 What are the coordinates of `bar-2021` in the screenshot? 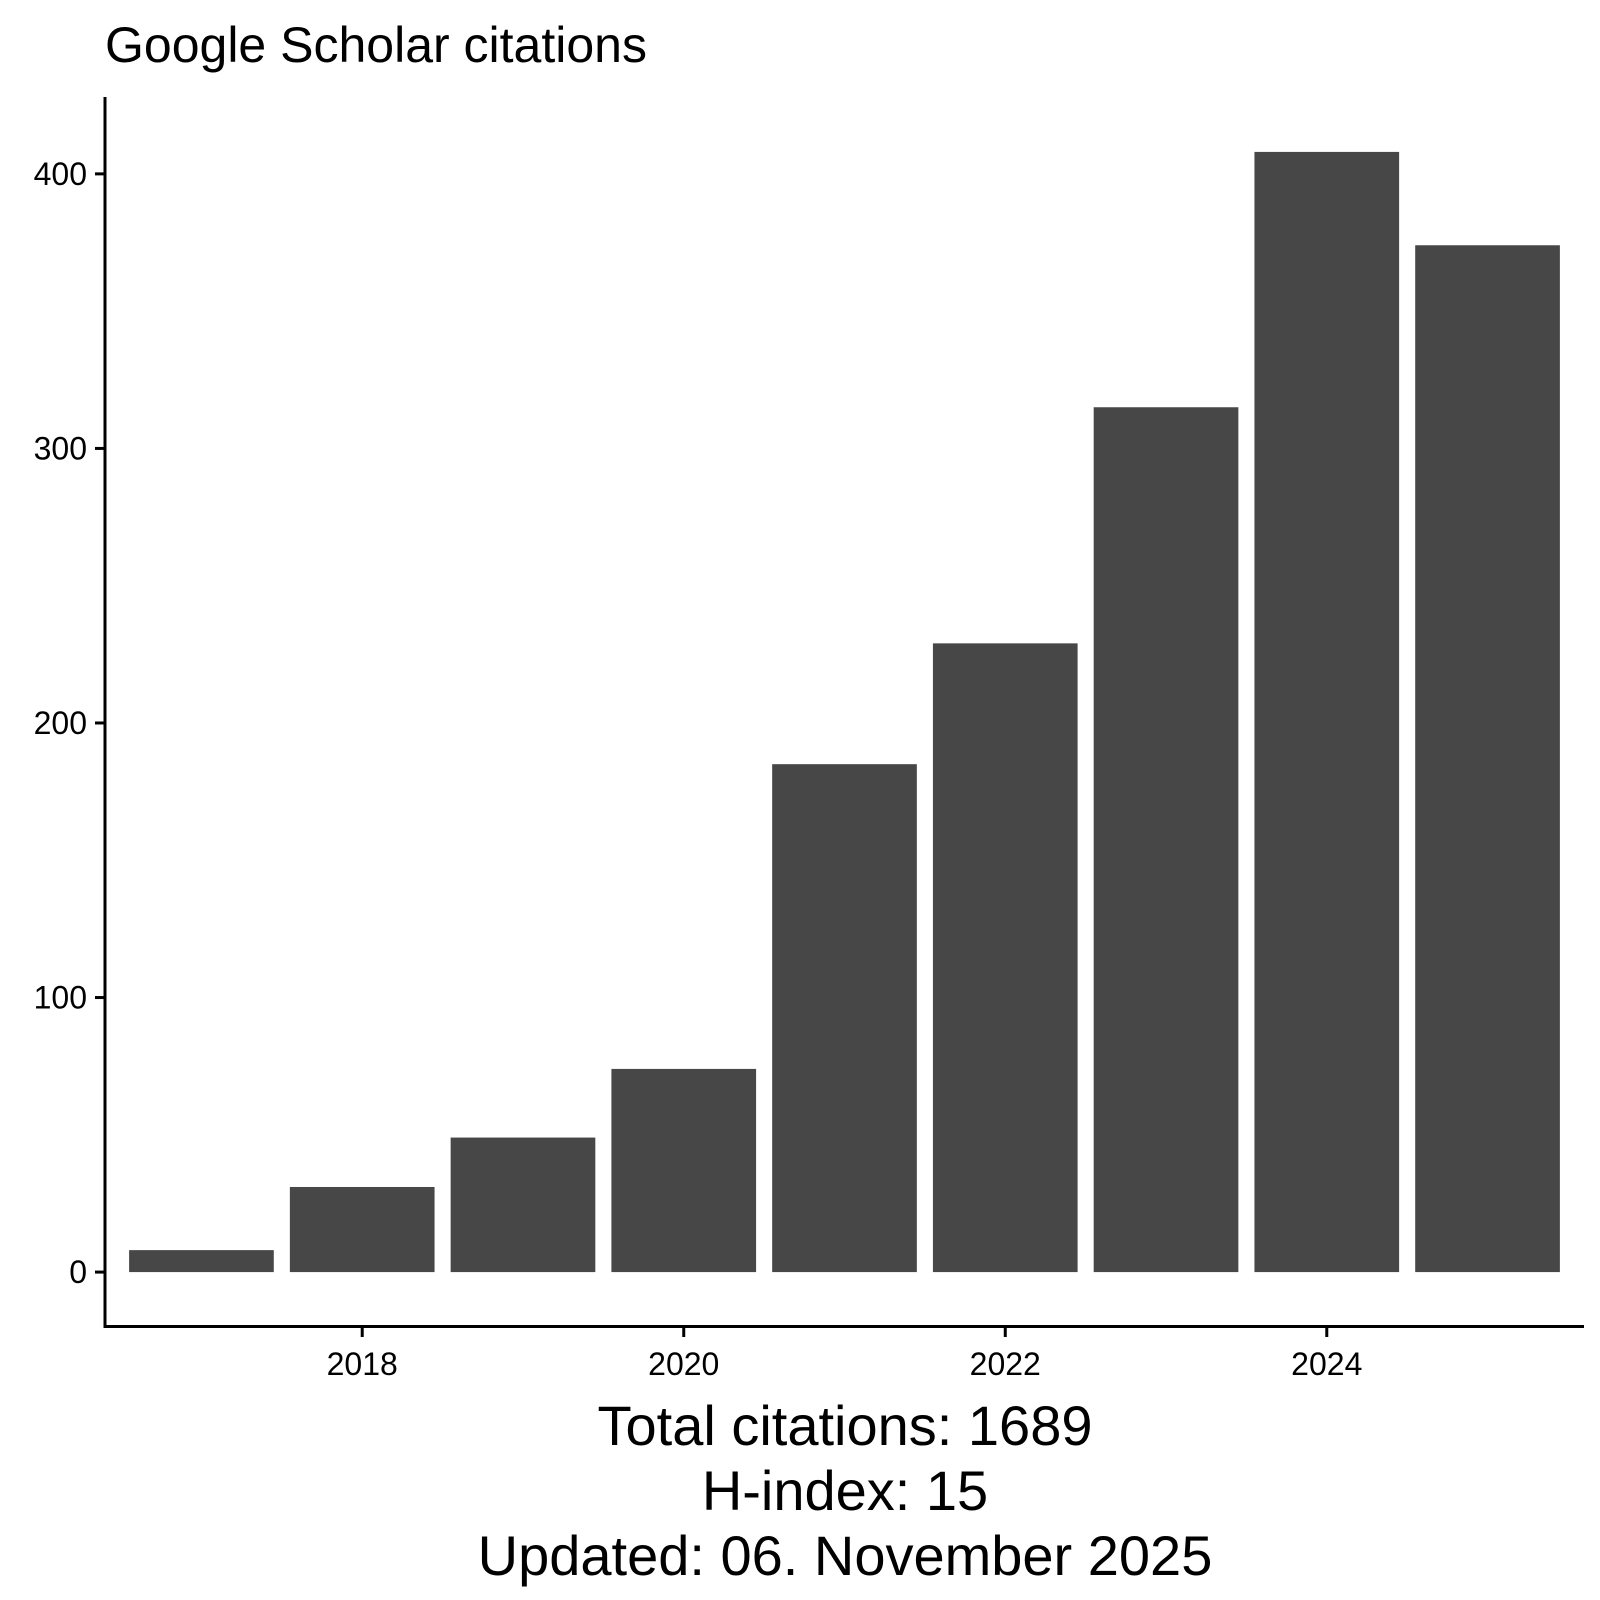 It's located at (844, 1018).